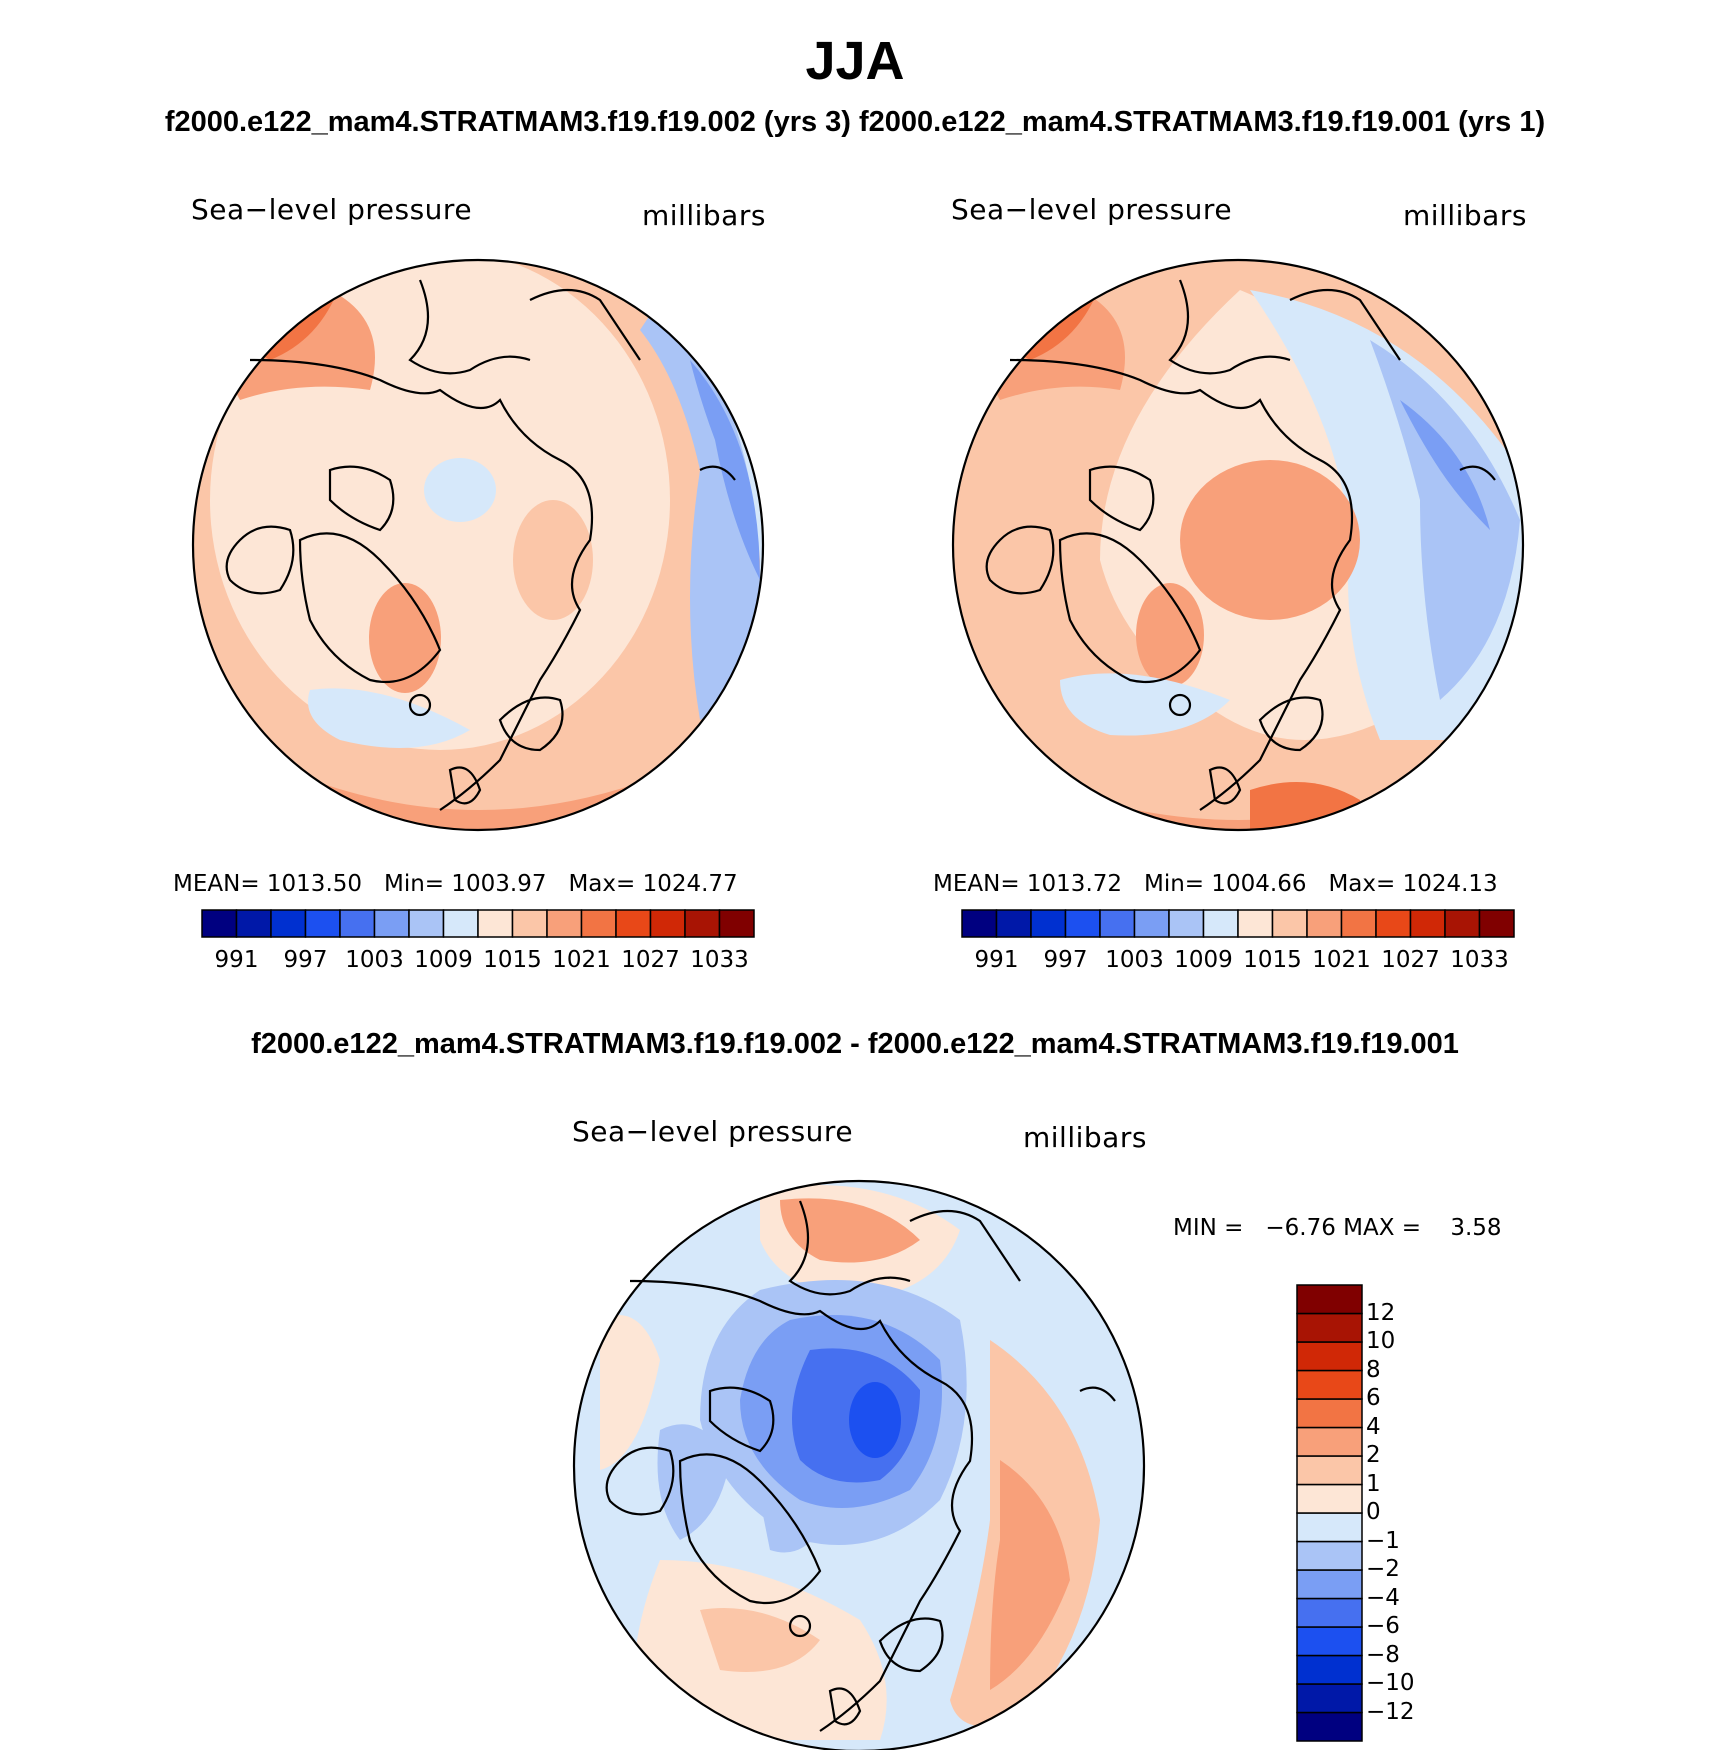  What do you see at coordinates (976, 884) in the screenshot?
I see `panel2-mean-label: MEAN=` at bounding box center [976, 884].